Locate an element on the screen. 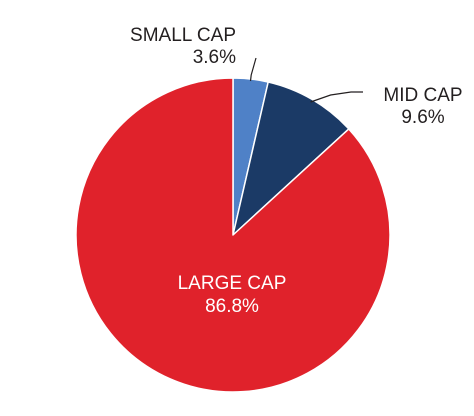  leader-line-mid-cap is located at coordinates (336, 97).